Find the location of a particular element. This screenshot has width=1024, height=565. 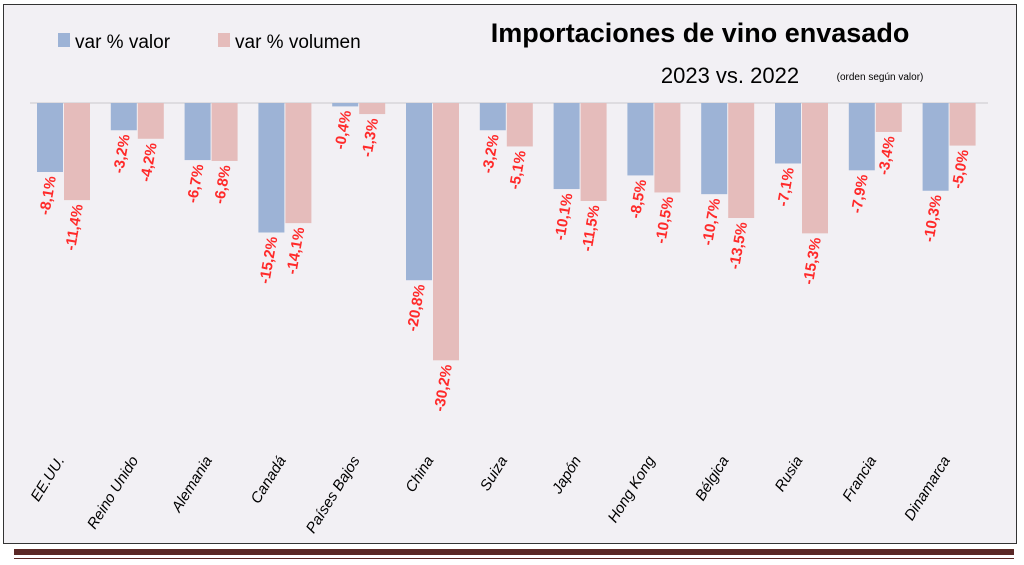

data-label: -4,2% is located at coordinates (149, 163).